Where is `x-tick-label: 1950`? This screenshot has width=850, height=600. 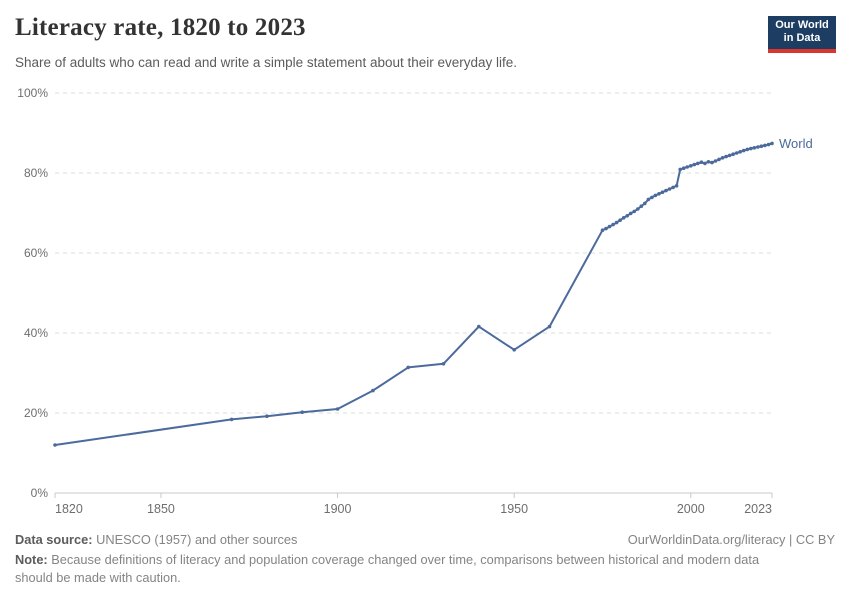
x-tick-label: 1950 is located at coordinates (514, 509).